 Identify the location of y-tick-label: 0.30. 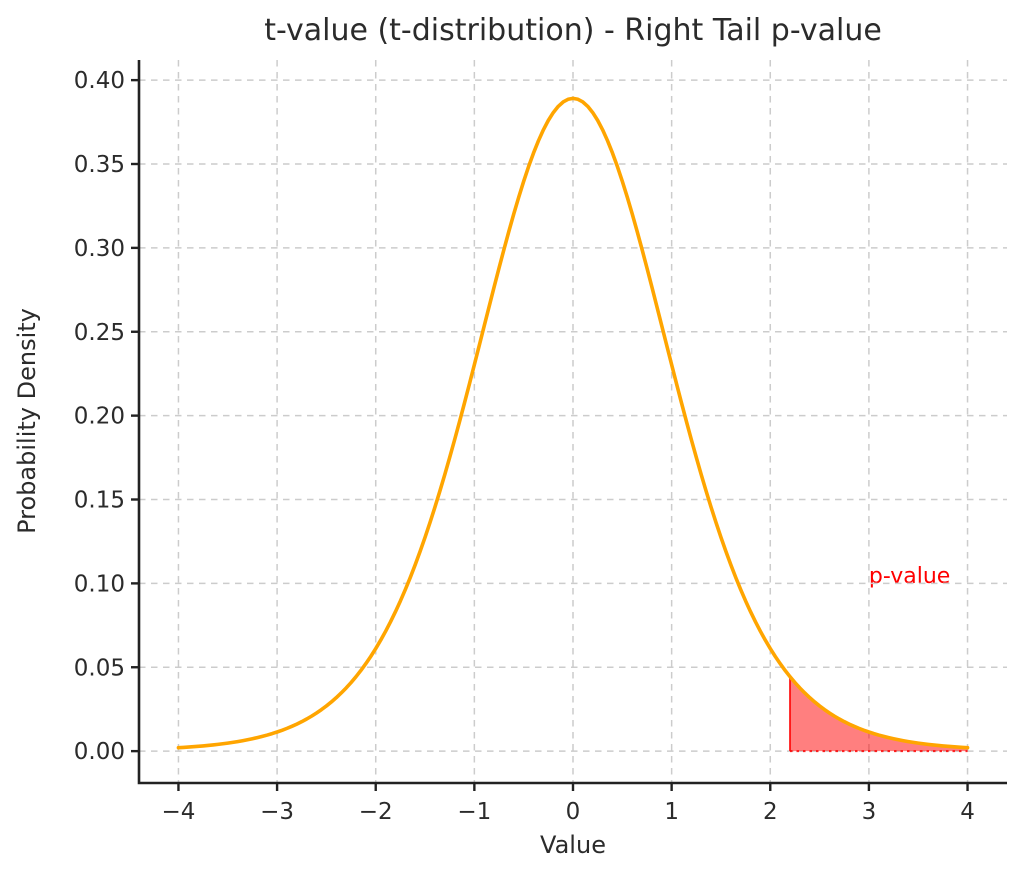
(99, 249).